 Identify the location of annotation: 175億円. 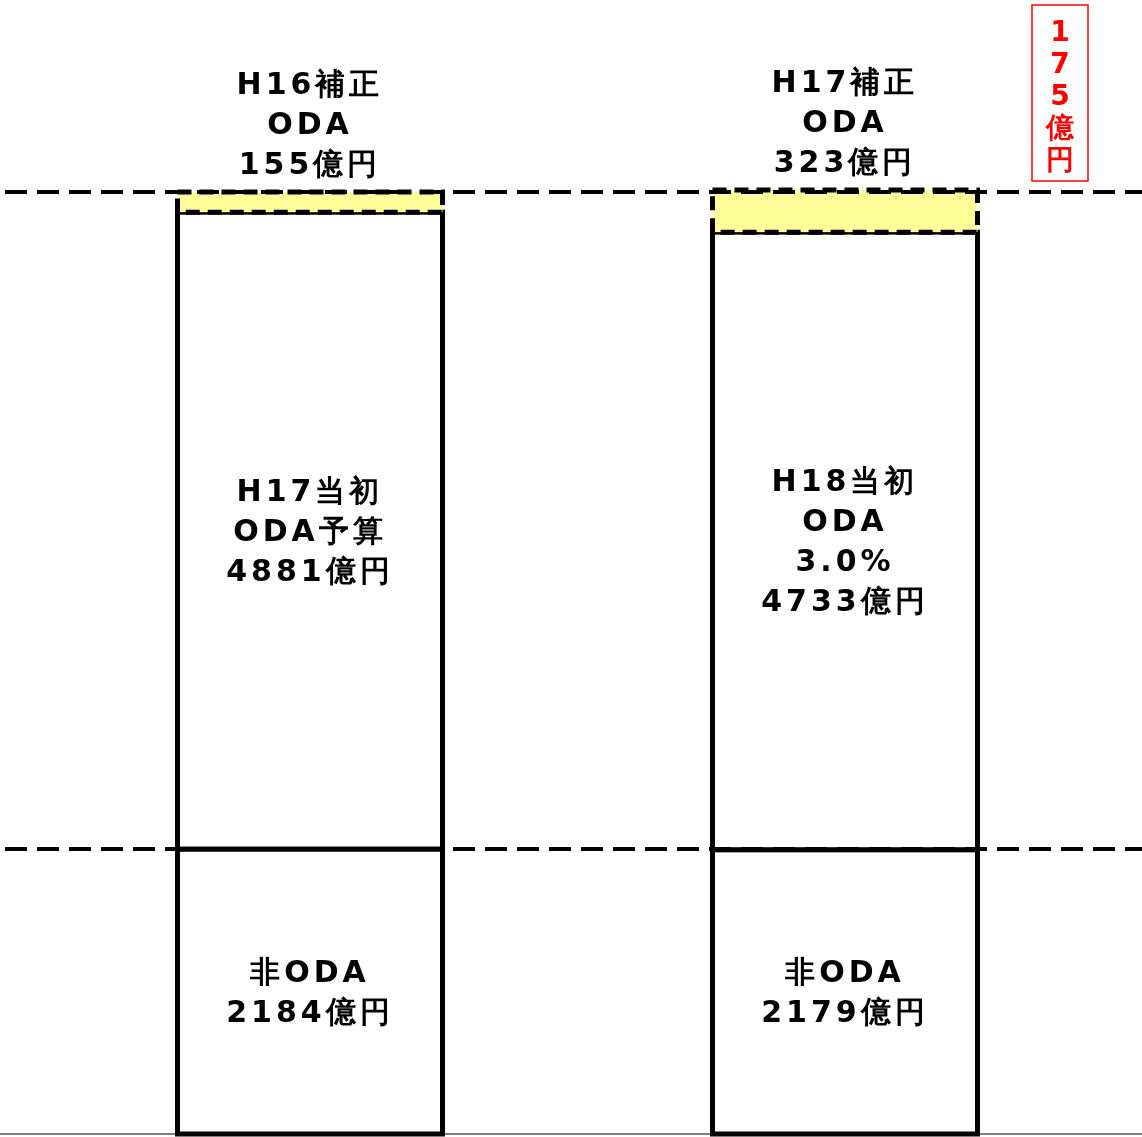
(1060, 93).